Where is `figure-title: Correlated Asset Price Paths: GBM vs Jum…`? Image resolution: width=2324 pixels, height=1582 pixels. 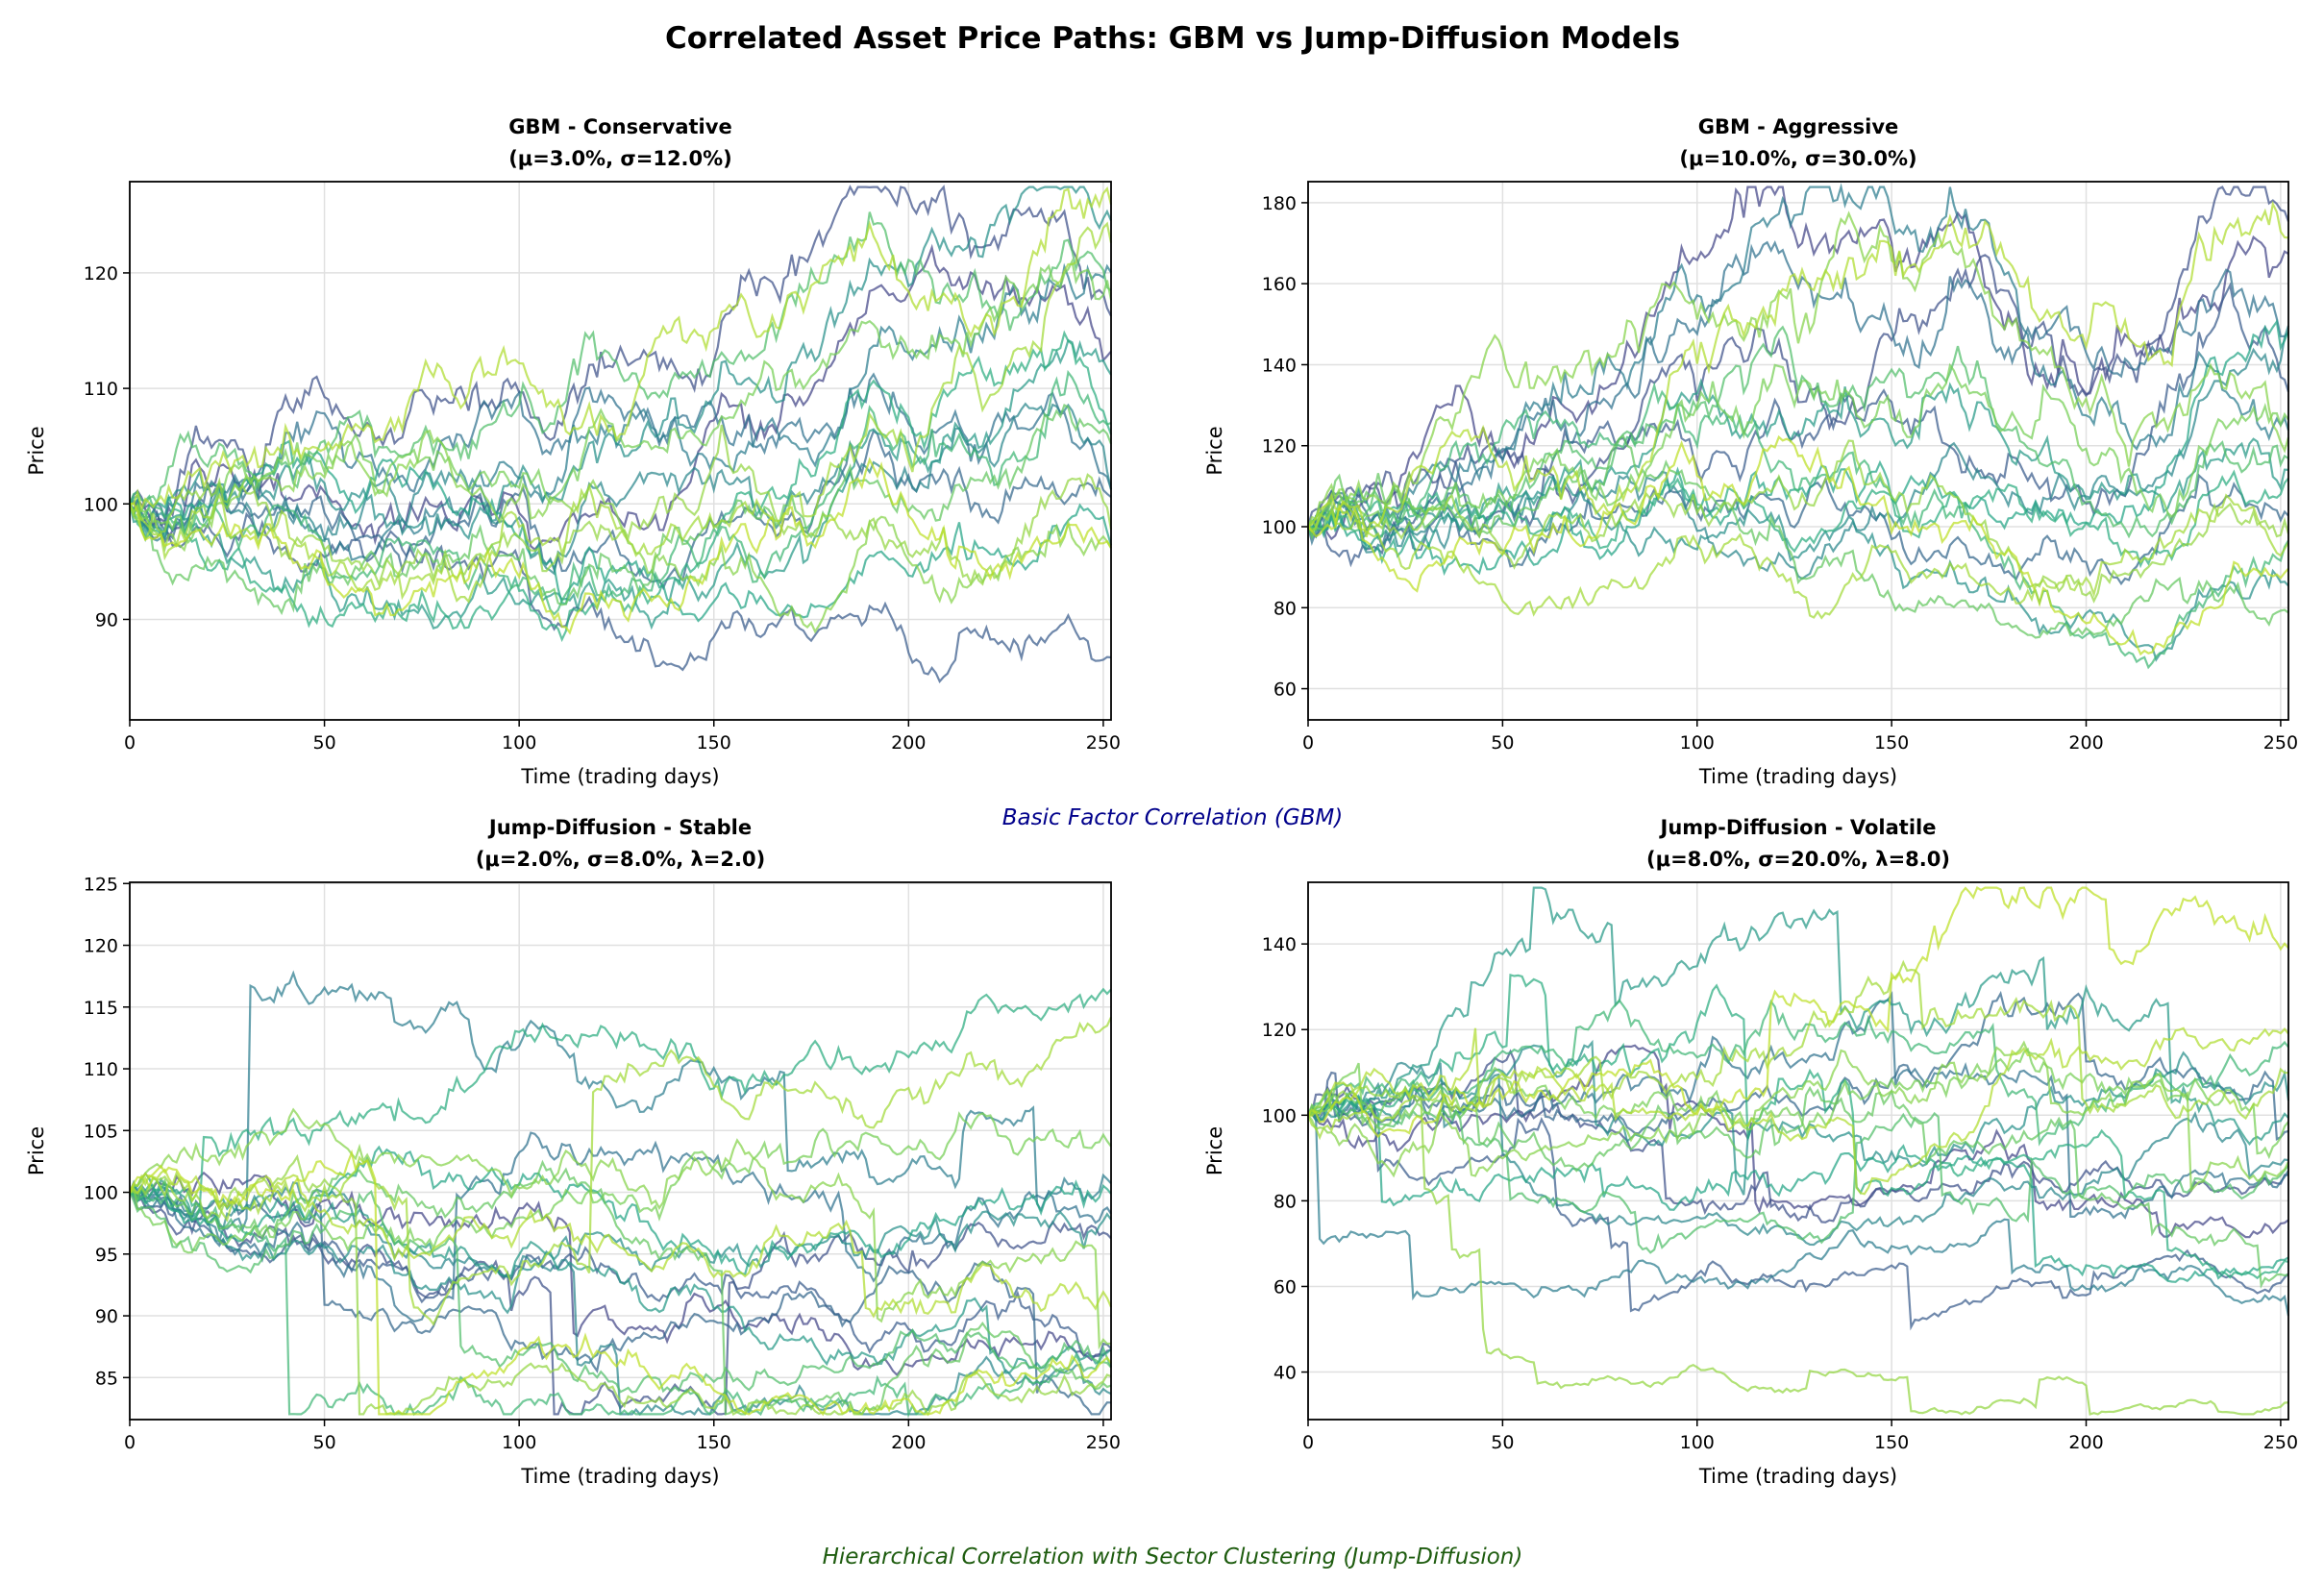
figure-title: Correlated Asset Price Paths: GBM vs Jum… is located at coordinates (1172, 38).